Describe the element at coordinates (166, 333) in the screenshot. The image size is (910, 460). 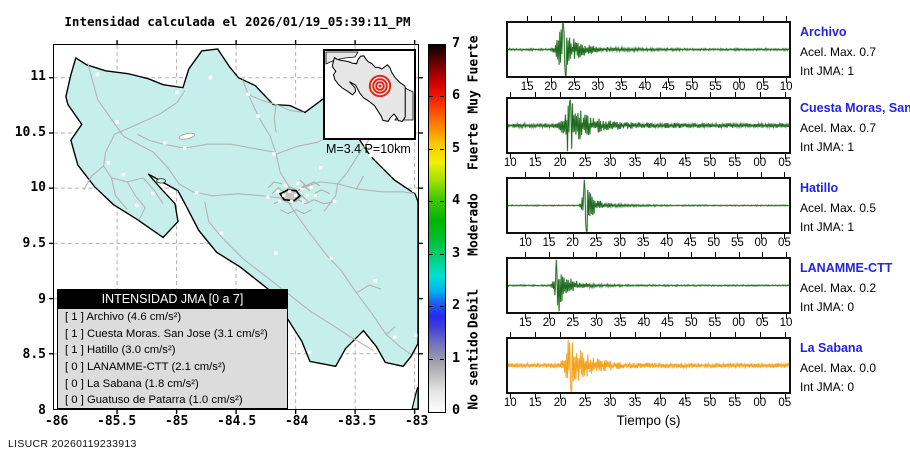
I see `legend-row: [ 1 ] Cuesta Moras. San Jose (3.1 cm/s²)` at that location.